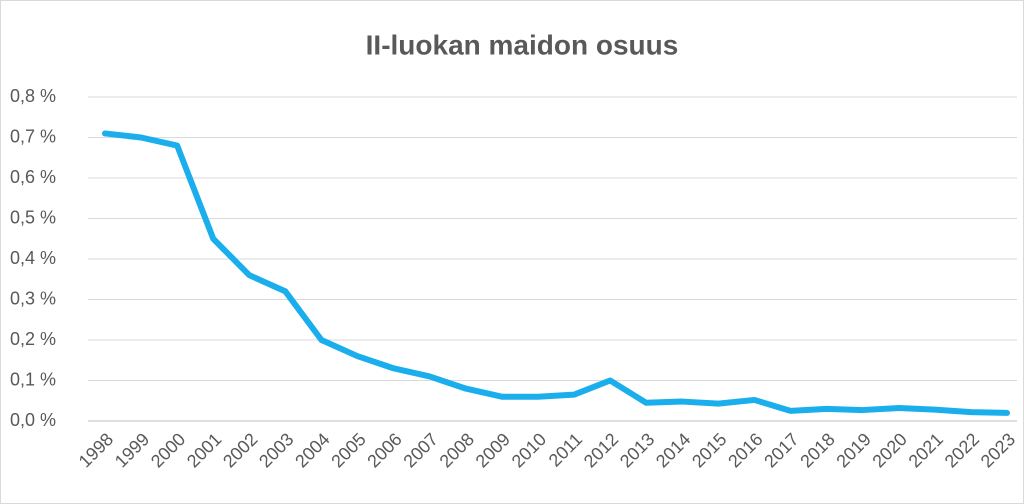 Image resolution: width=1024 pixels, height=504 pixels. What do you see at coordinates (33, 258) in the screenshot?
I see `y-tick-label: 0,4 %` at bounding box center [33, 258].